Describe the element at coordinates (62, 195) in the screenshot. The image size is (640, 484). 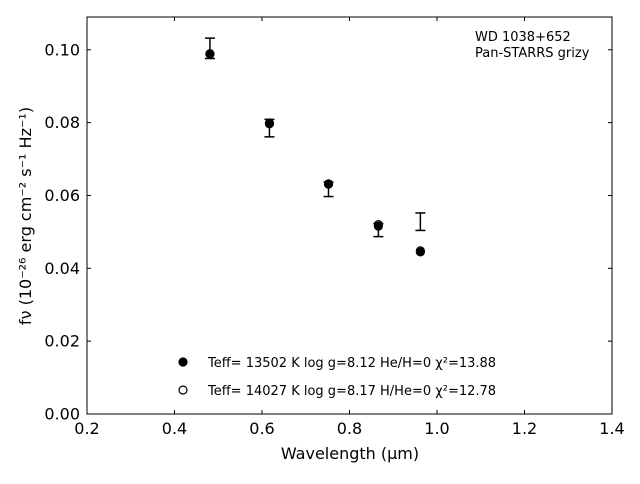
I see `y-tick-label: 0.06` at that location.